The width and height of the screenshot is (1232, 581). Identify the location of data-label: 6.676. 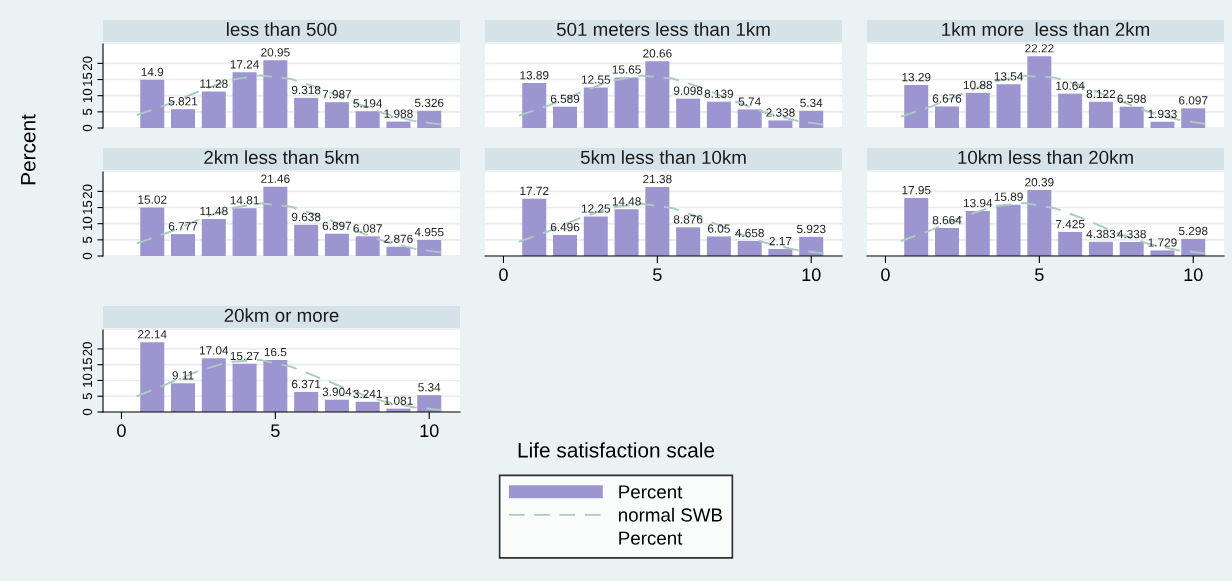
(947, 98).